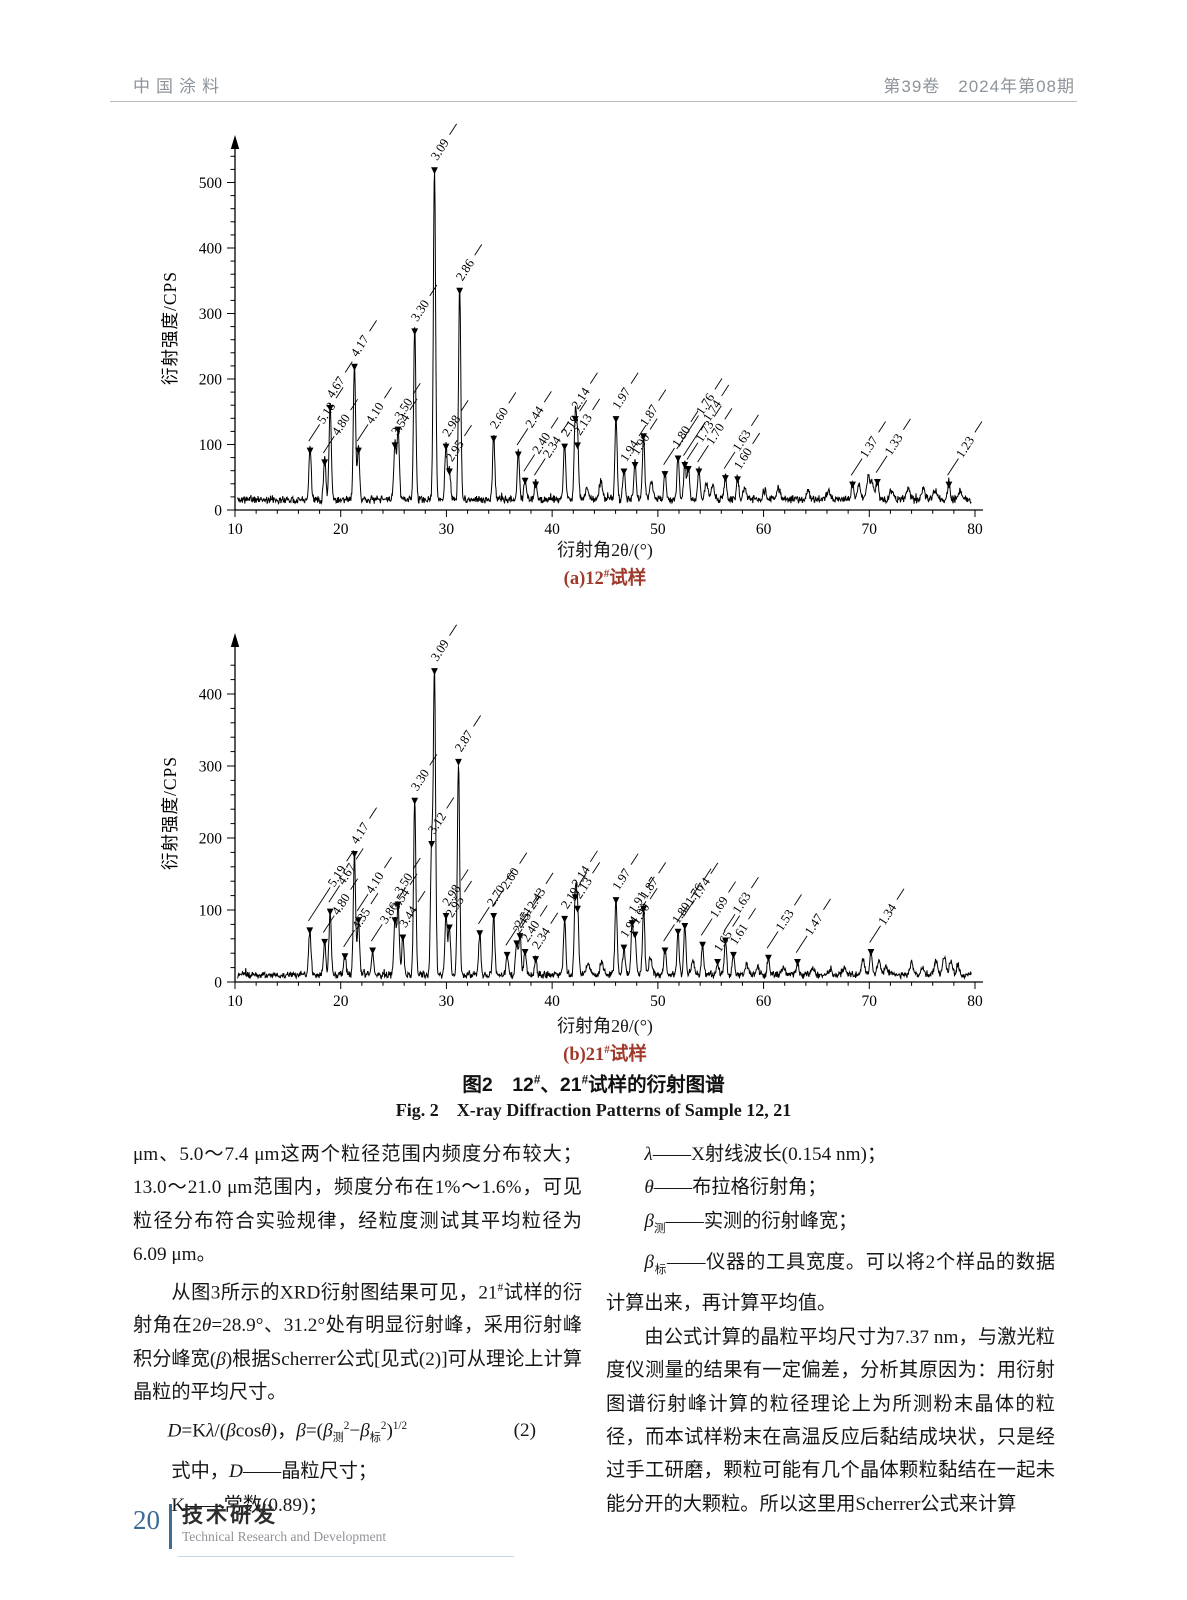 The height and width of the screenshot is (1600, 1187). I want to click on definition-theta: θ——布拉格衍射角；, so click(735, 1188).